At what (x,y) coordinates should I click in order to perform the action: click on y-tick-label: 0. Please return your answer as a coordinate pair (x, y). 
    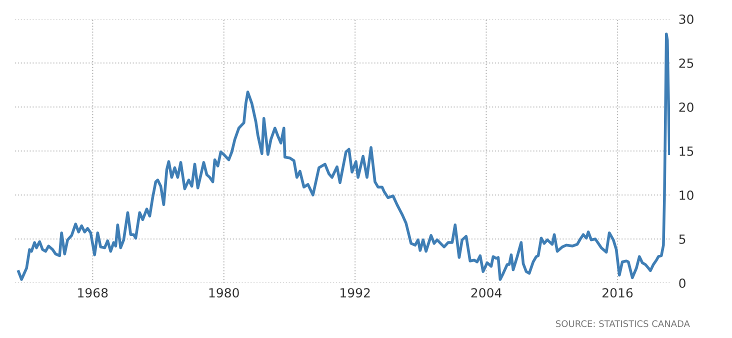
    Looking at the image, I should click on (682, 283).